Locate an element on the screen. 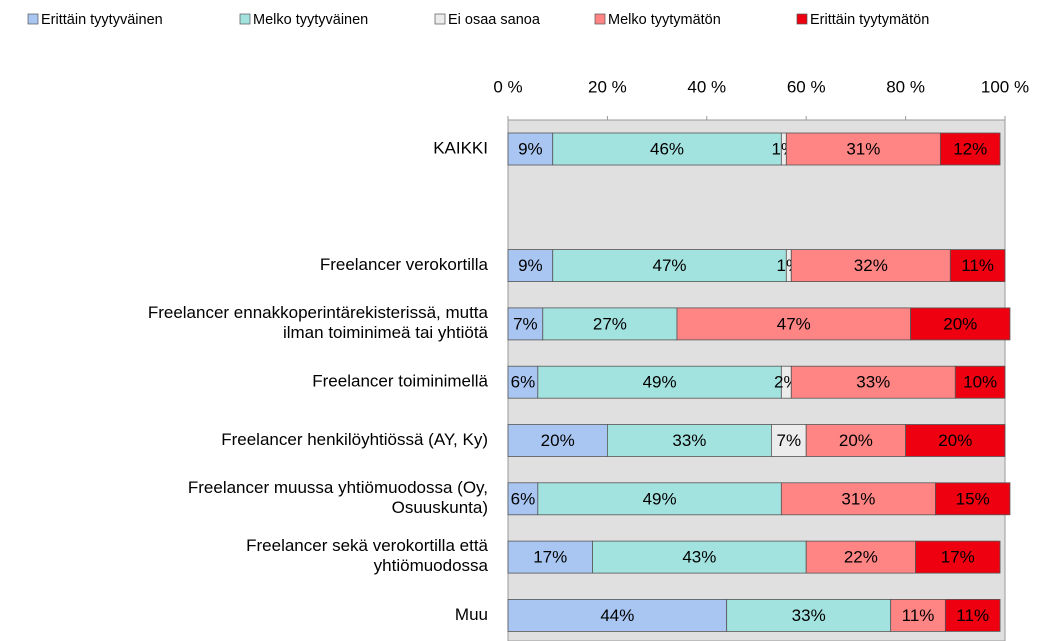  data-label: 15% is located at coordinates (973, 498).